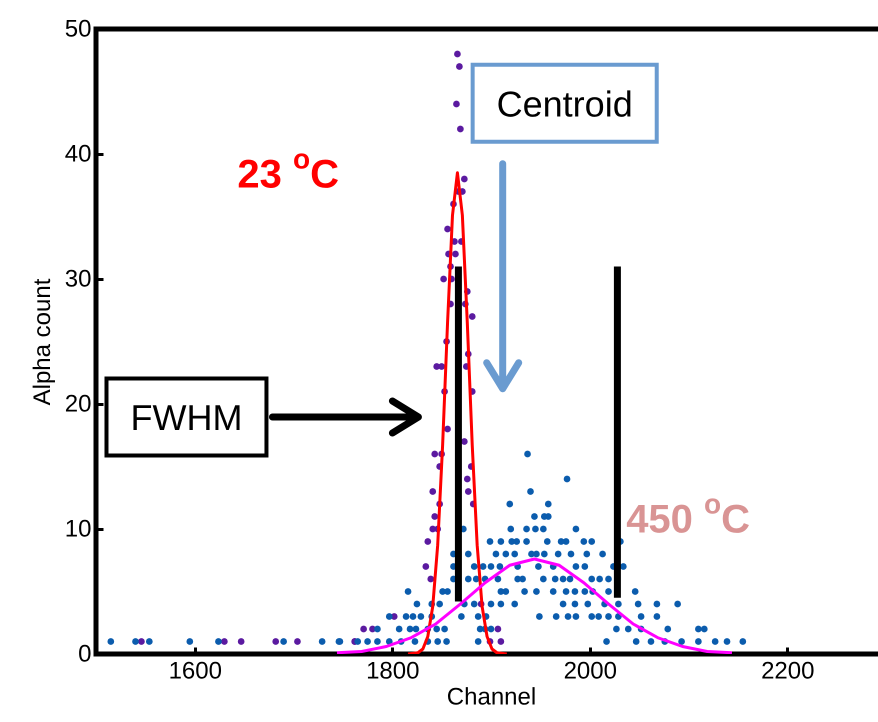 Image resolution: width=878 pixels, height=722 pixels. I want to click on y-tick-label: 50, so click(78, 29).